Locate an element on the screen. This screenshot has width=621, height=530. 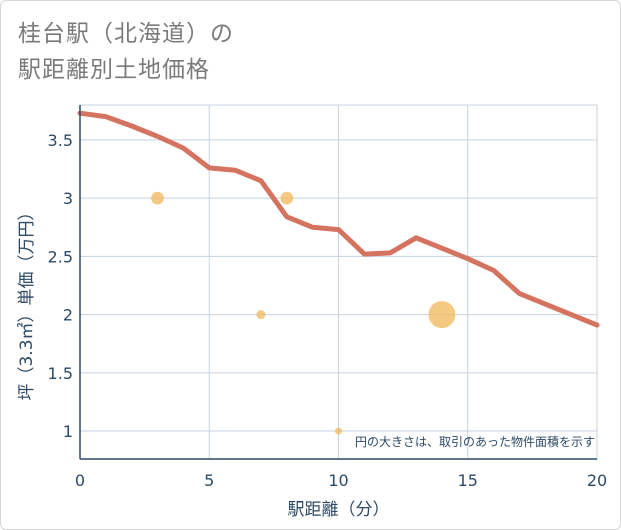
x-tick-label: 15 is located at coordinates (468, 480).